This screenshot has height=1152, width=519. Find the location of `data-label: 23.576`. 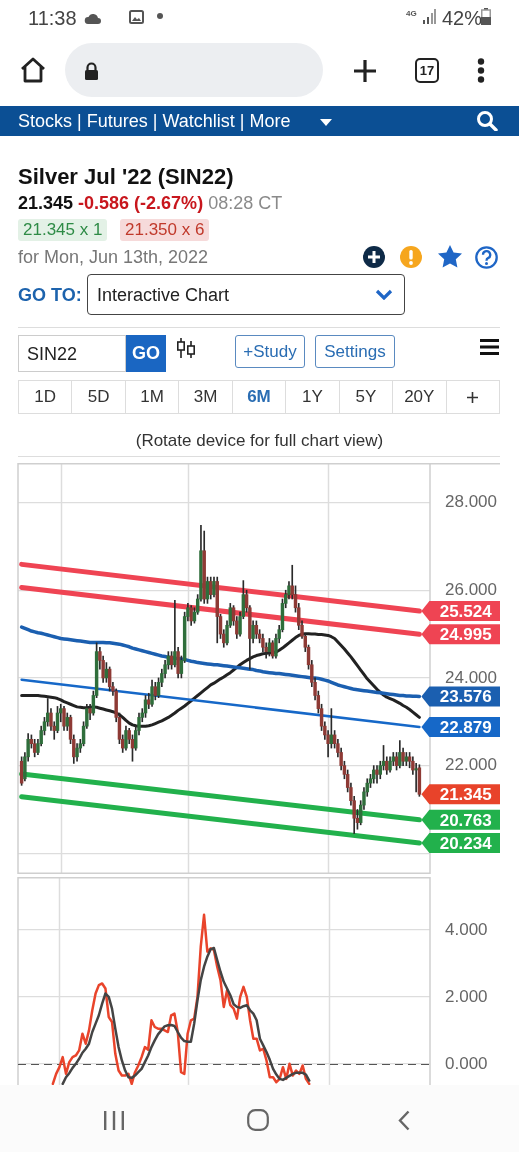

data-label: 23.576 is located at coordinates (465, 697).